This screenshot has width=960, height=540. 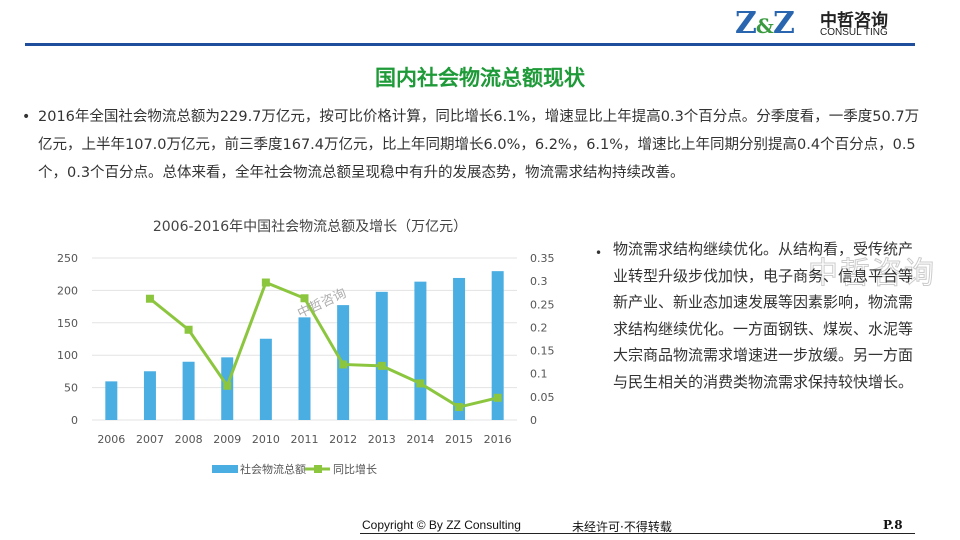 What do you see at coordinates (227, 439) in the screenshot?
I see `x-tick-label: 2009` at bounding box center [227, 439].